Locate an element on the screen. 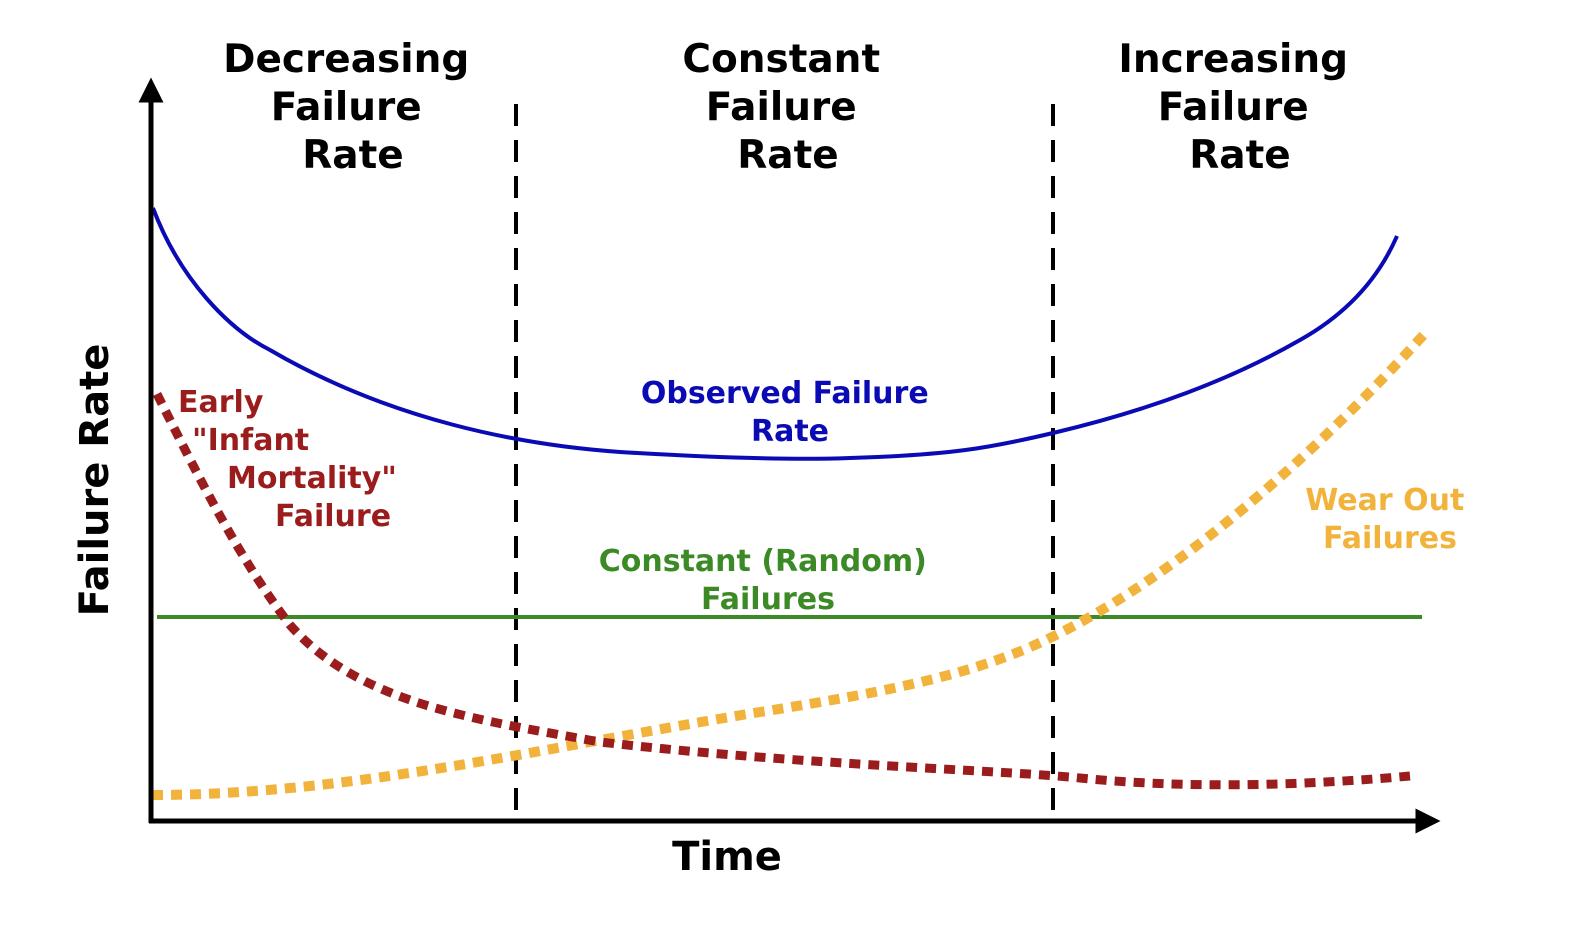 This screenshot has width=1588, height=936. region-header-increasing-line-2: Failure is located at coordinates (1233, 107).